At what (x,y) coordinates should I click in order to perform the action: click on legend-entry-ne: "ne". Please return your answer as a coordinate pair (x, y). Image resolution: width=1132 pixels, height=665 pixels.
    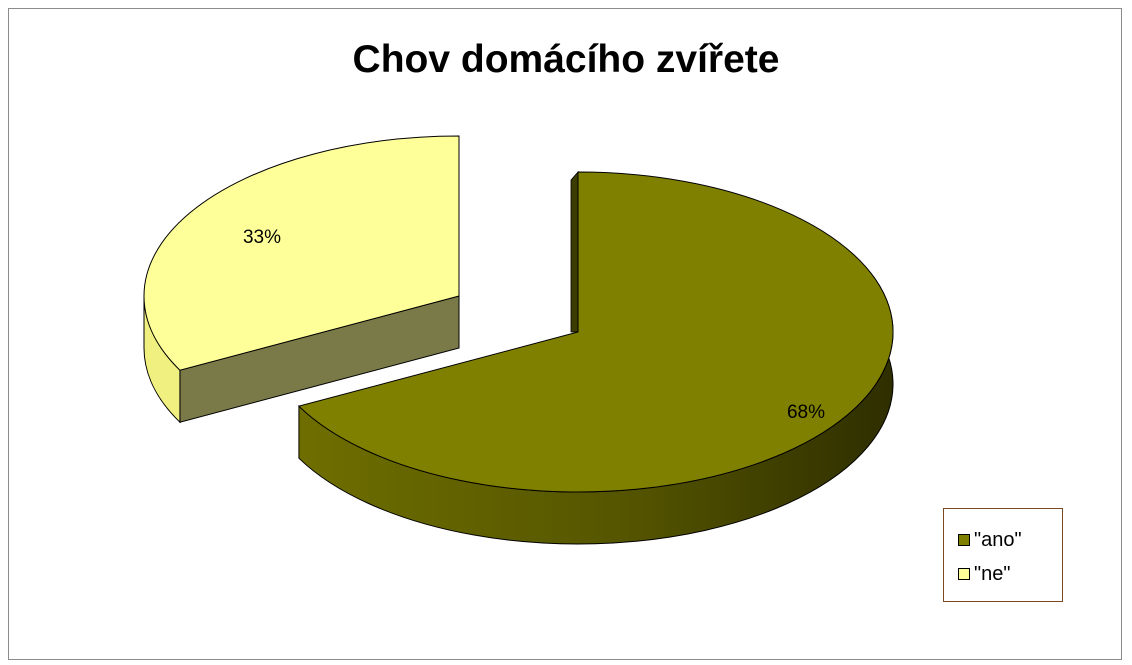
    Looking at the image, I should click on (984, 574).